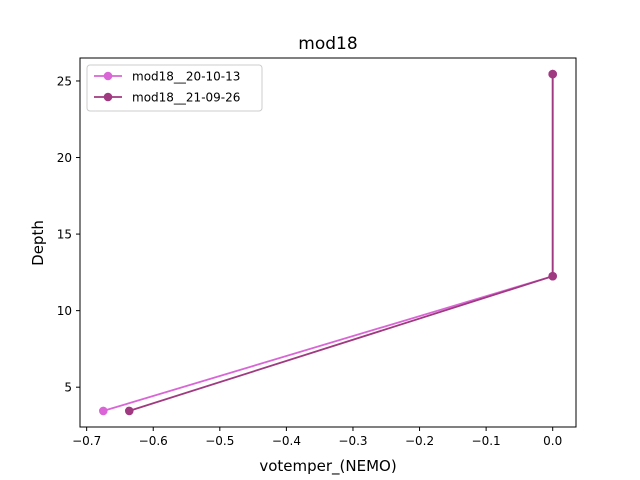 The image size is (640, 480). I want to click on y-tick-label: 20, so click(64, 158).